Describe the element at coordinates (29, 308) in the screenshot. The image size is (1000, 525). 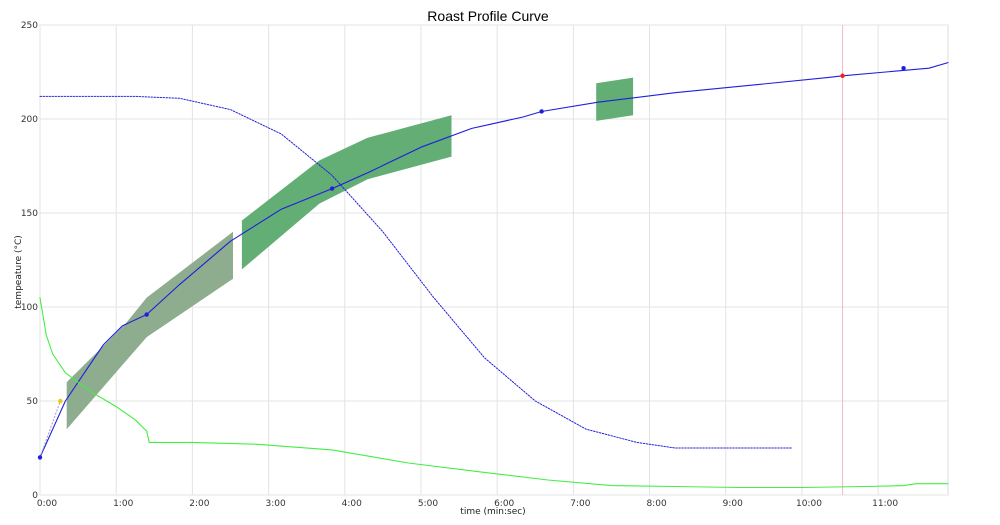
I see `y-tick-label: 100` at that location.